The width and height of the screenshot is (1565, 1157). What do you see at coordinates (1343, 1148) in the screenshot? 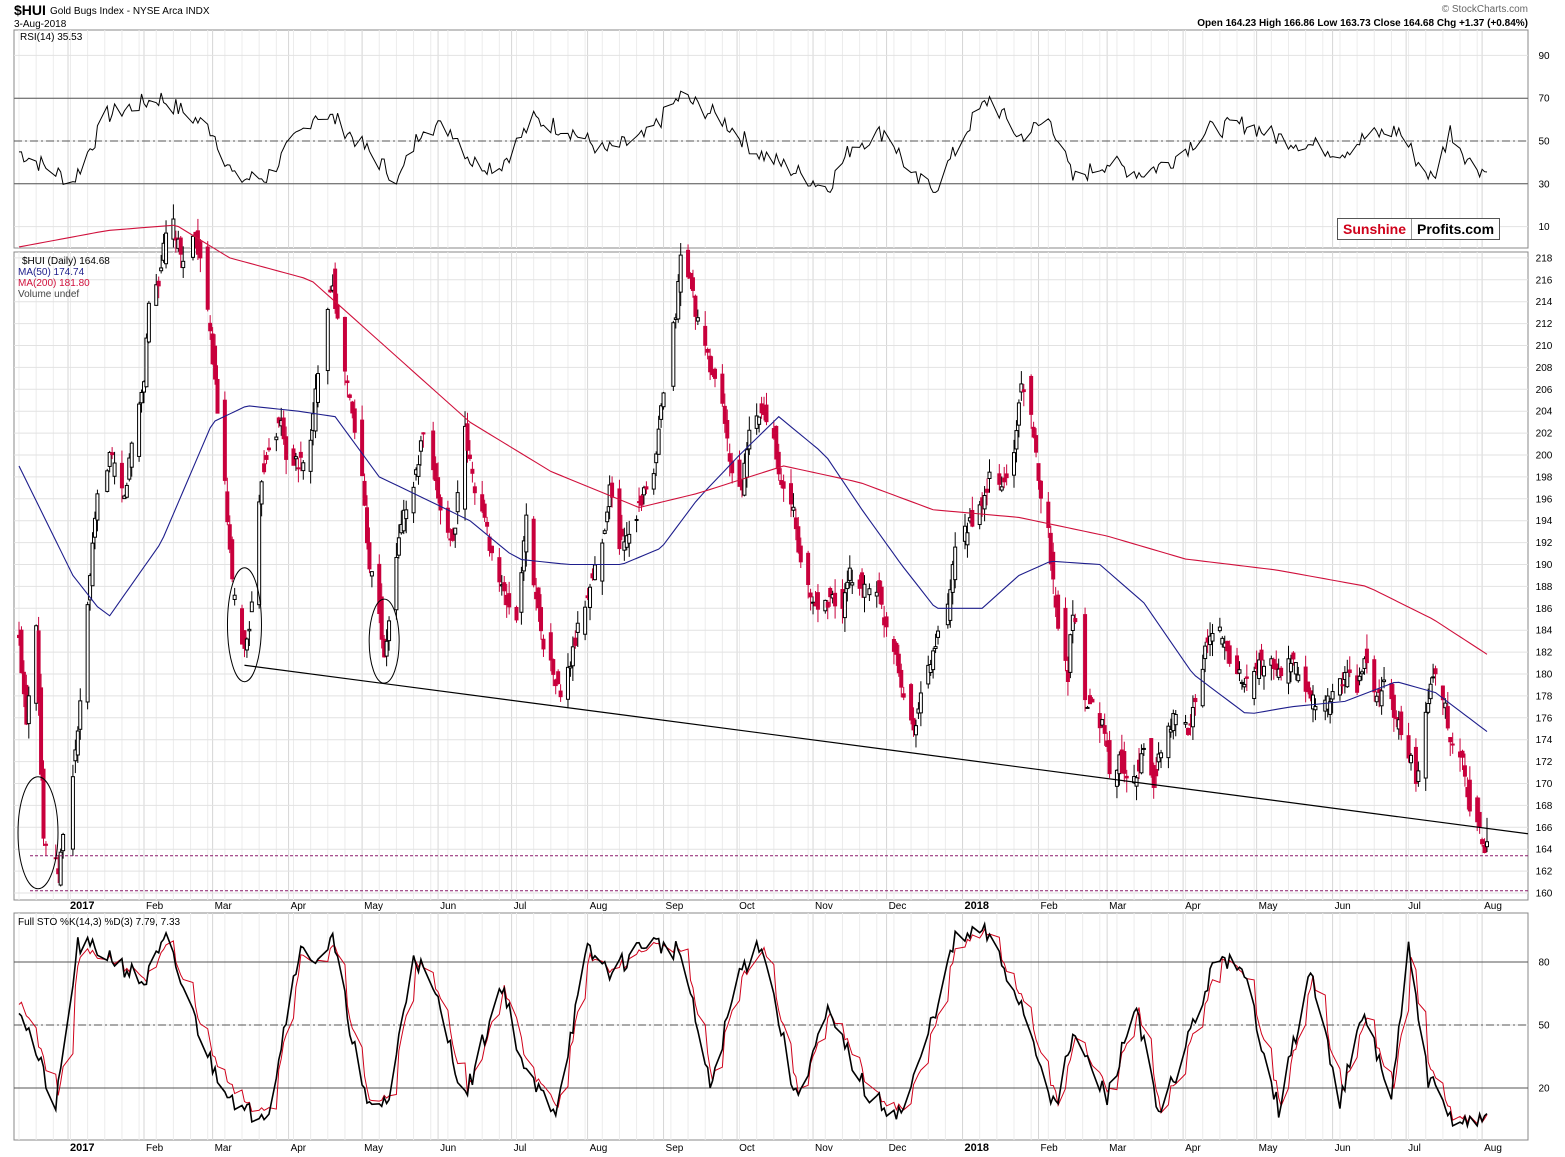
I see `month-label: Jun` at bounding box center [1343, 1148].